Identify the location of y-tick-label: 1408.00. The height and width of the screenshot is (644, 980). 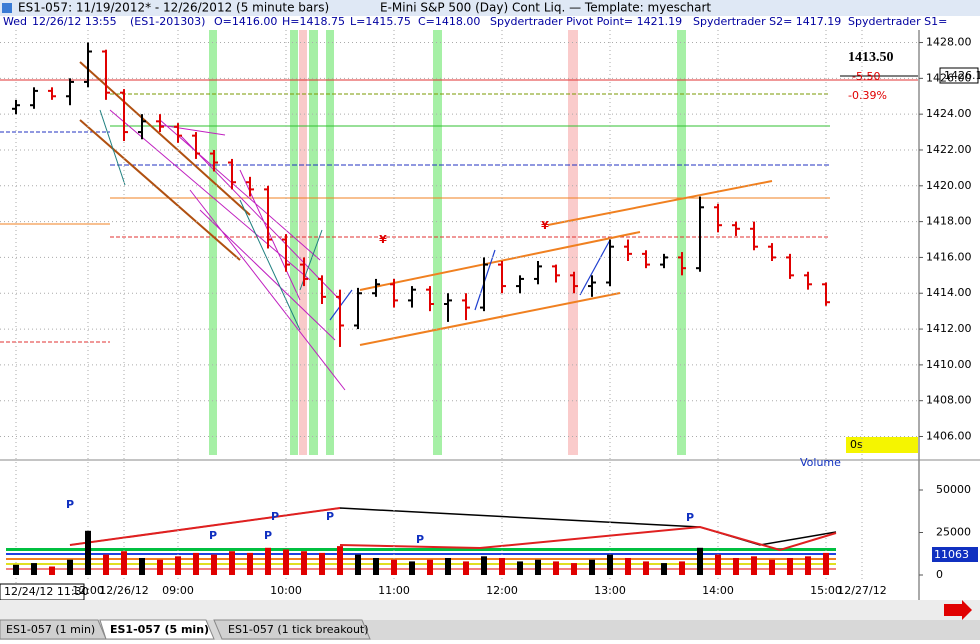
(949, 400).